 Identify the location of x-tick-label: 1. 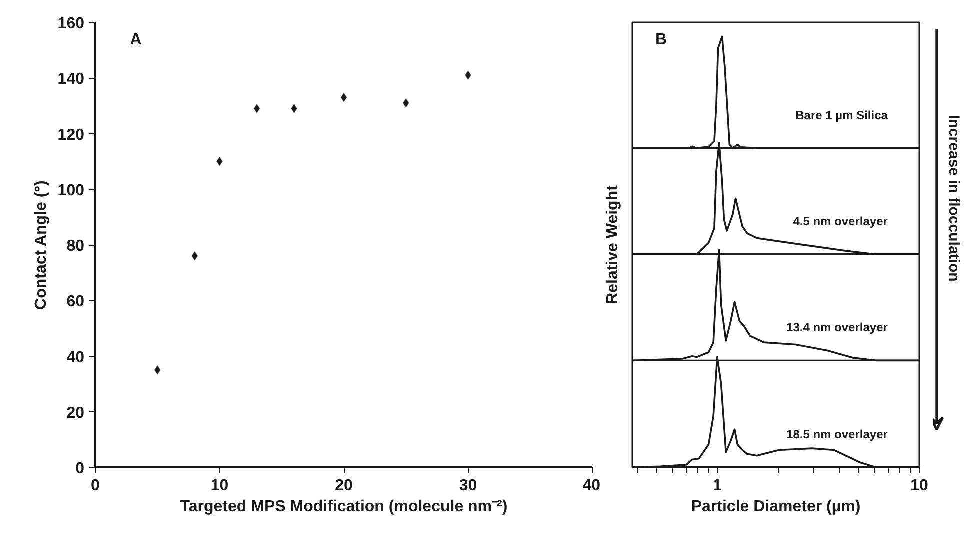
(717, 486).